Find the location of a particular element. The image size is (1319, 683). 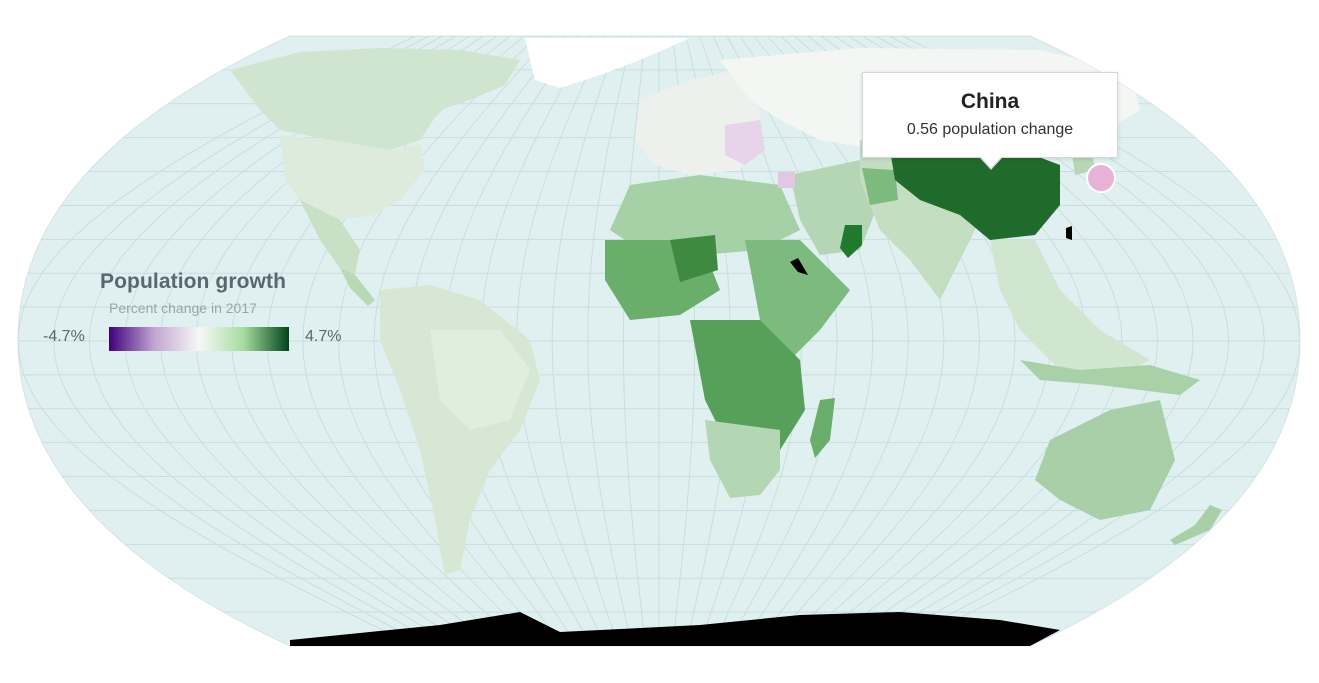

region-no-data-eritrea is located at coordinates (799, 266).